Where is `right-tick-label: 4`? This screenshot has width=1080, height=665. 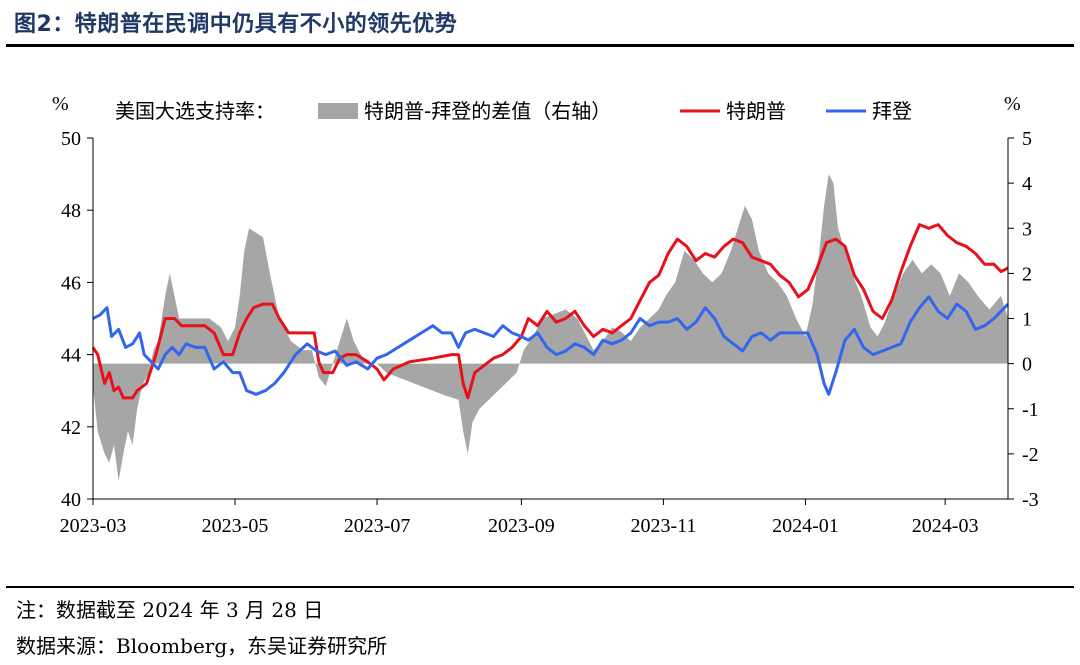 right-tick-label: 4 is located at coordinates (1027, 184).